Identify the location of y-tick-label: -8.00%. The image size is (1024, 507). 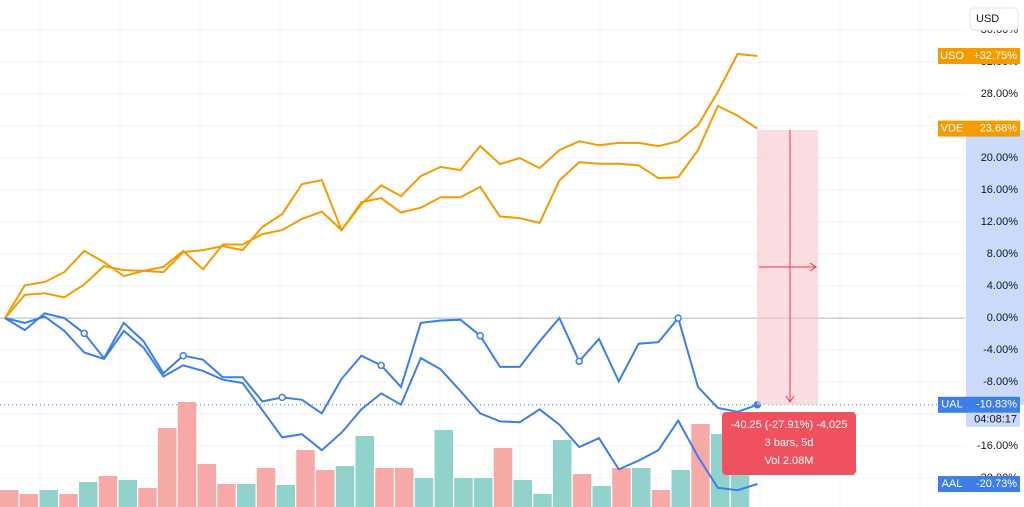
(1000, 382).